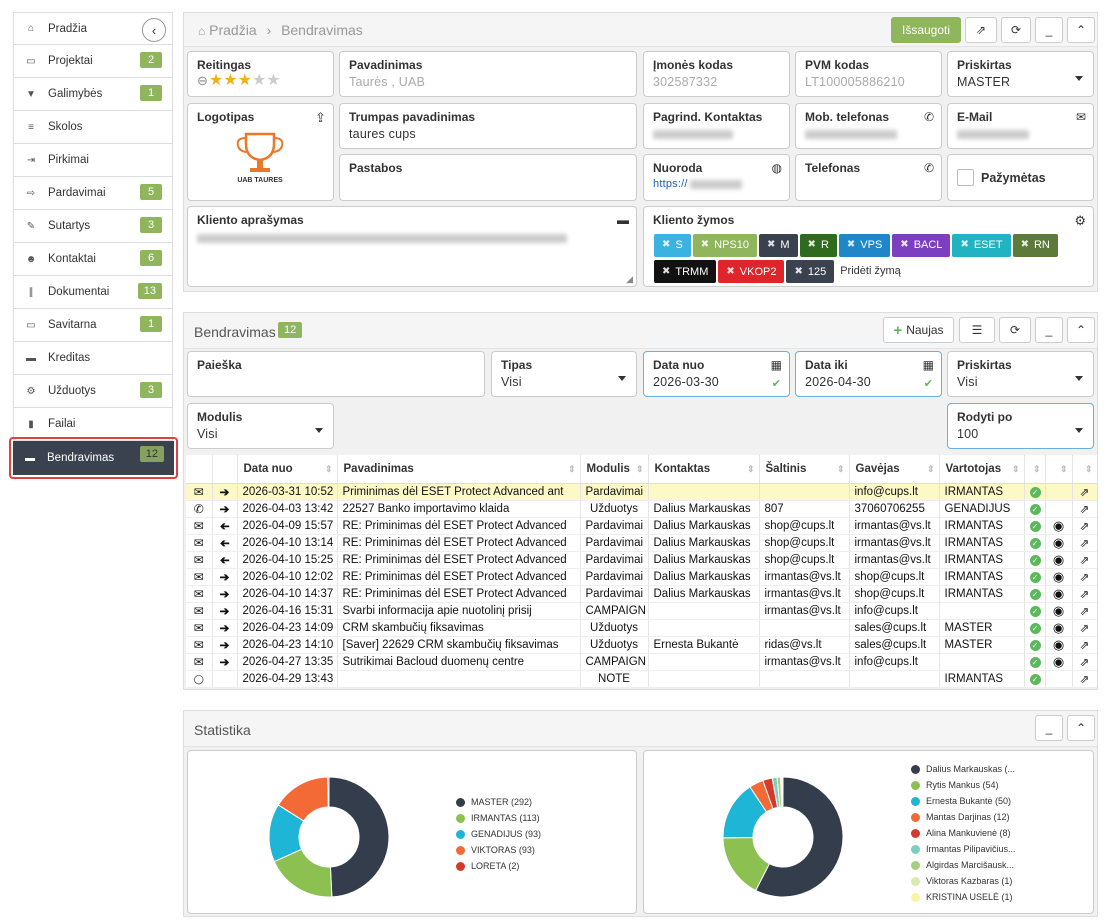 This screenshot has width=1111, height=924. Describe the element at coordinates (641, 679) in the screenshot. I see `table-row: ◯ 2026-04-29 13:43 NOTE IRMANTAS ✓ ⇗` at that location.